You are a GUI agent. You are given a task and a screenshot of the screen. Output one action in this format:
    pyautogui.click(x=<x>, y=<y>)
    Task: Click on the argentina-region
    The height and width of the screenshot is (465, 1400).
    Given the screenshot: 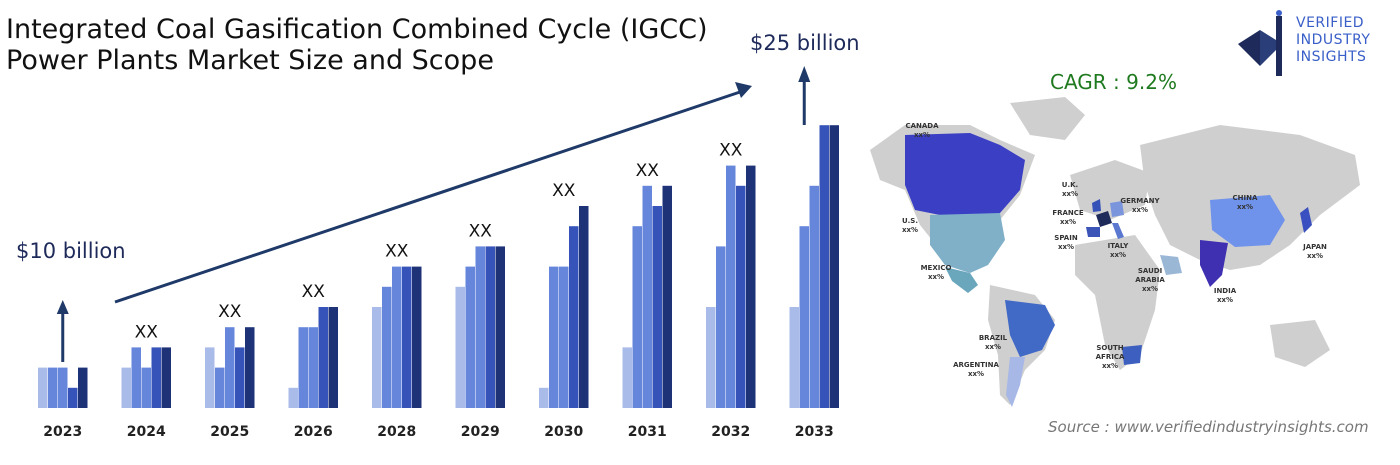 What is the action you would take?
    pyautogui.click(x=1015, y=382)
    